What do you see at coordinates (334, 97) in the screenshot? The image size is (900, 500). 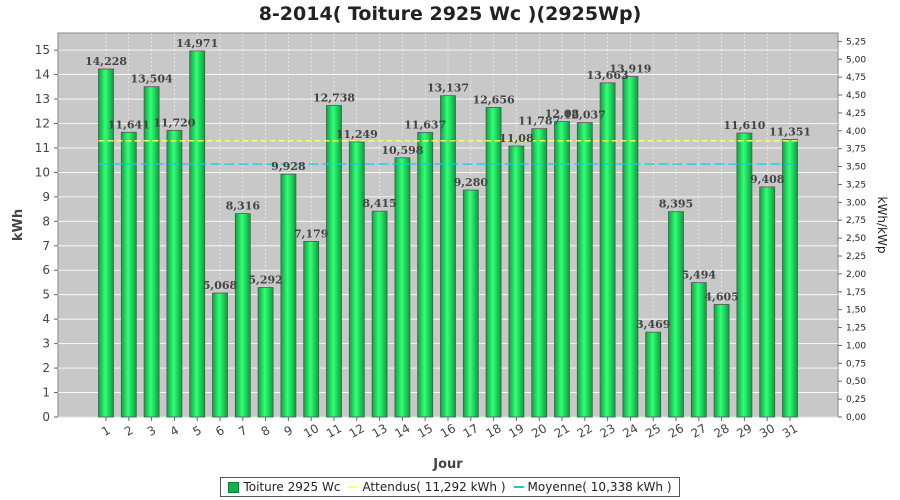 I see `data-label: 12,738` at bounding box center [334, 97].